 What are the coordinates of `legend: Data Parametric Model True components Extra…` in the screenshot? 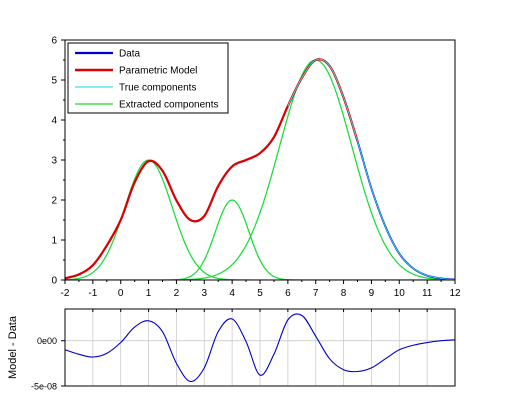 It's located at (148, 78).